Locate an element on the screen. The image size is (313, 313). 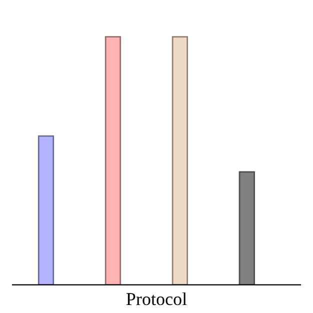
x-axis-title: Protocol is located at coordinates (156, 299).